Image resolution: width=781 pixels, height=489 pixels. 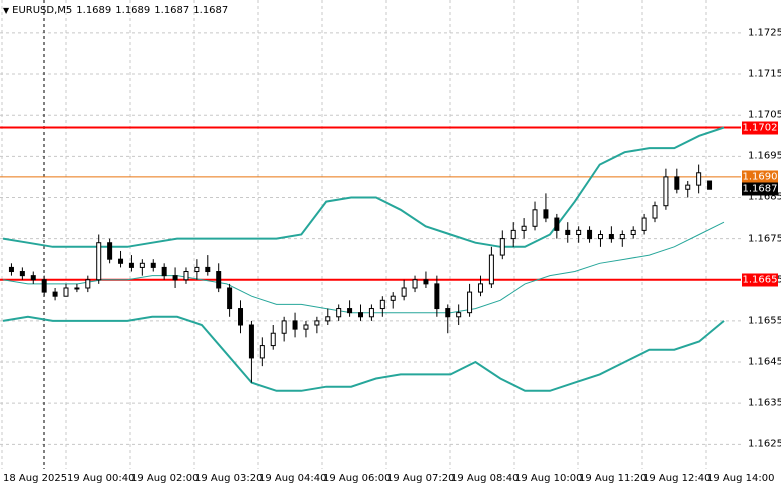 What do you see at coordinates (764, 444) in the screenshot?
I see `price-tick-label: 1.1625` at bounding box center [764, 444].